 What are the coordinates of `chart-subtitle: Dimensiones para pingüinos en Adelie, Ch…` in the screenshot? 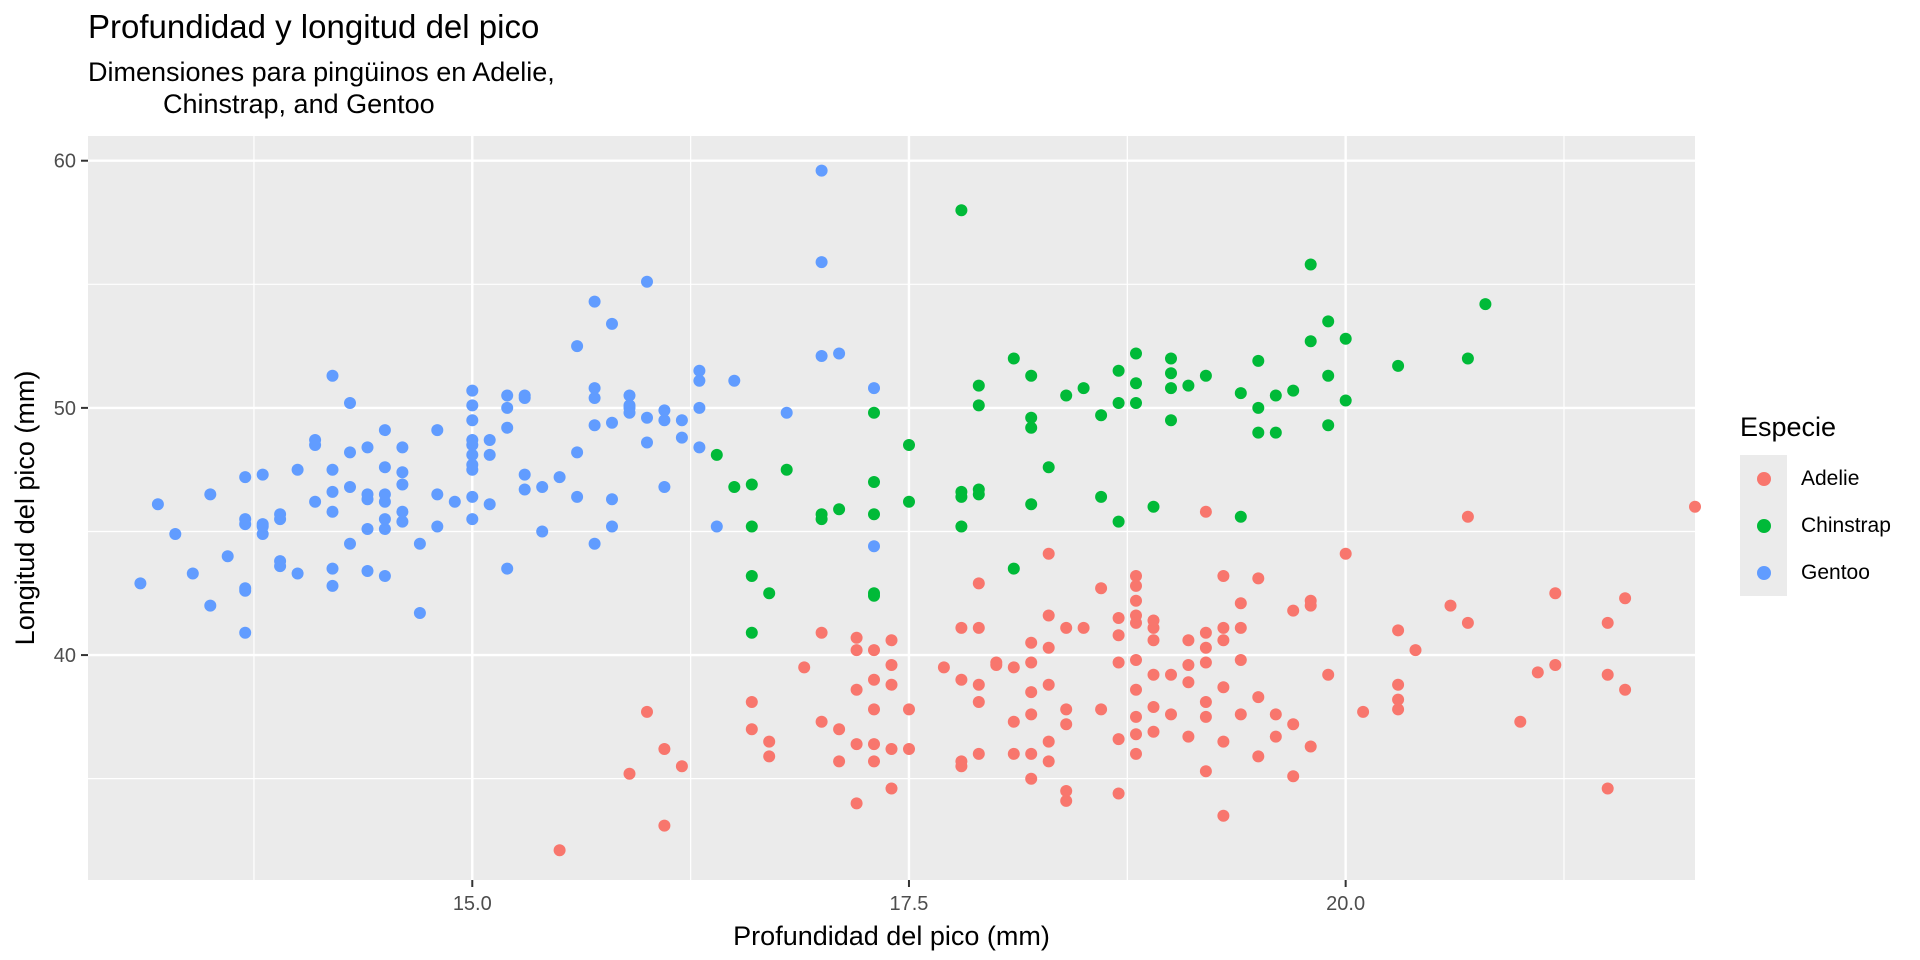 It's located at (321, 88).